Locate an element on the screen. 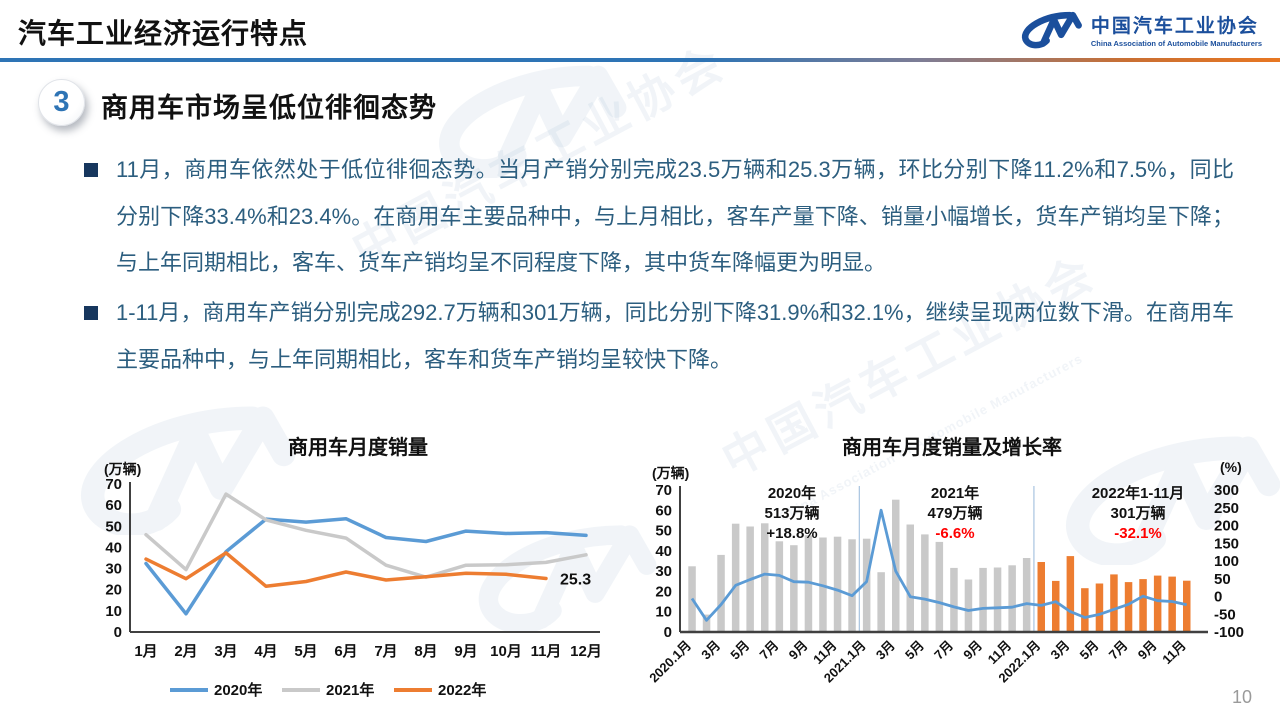 The height and width of the screenshot is (716, 1280). y-tick-label: 0 is located at coordinates (118, 632).